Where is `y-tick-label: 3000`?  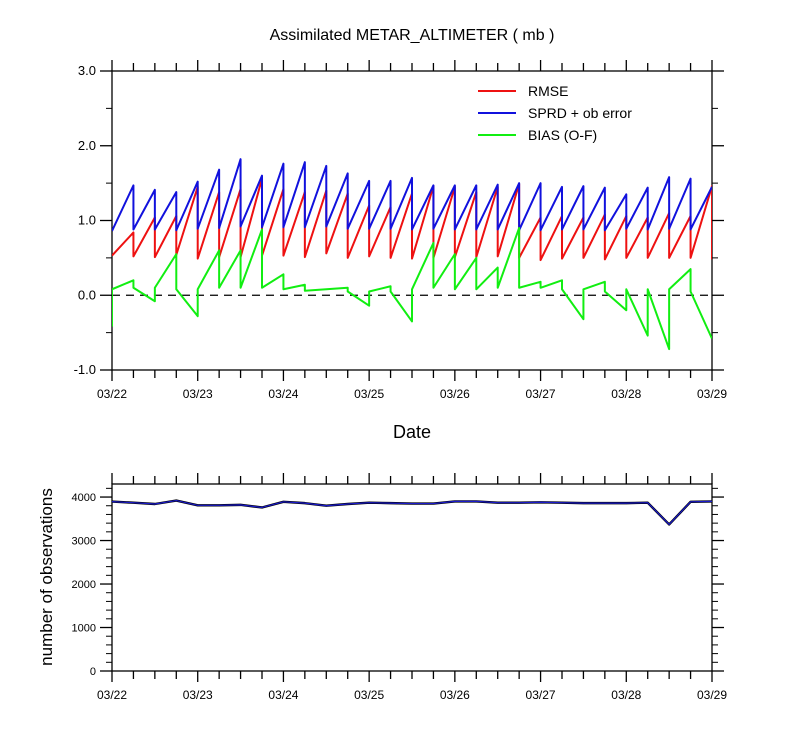
y-tick-label: 3000 is located at coordinates (84, 542).